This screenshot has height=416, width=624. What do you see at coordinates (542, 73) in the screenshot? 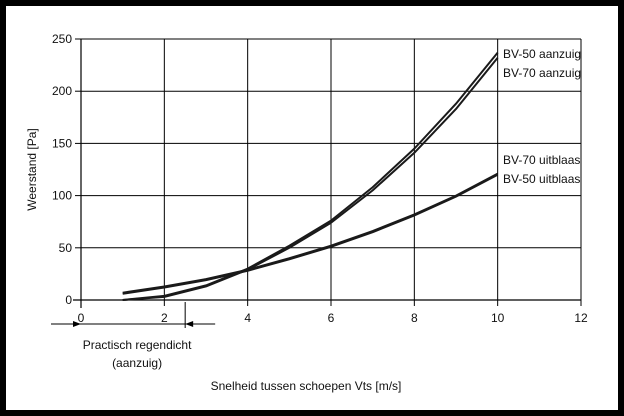
I see `series-label-2: BV-70 aanzuig` at bounding box center [542, 73].